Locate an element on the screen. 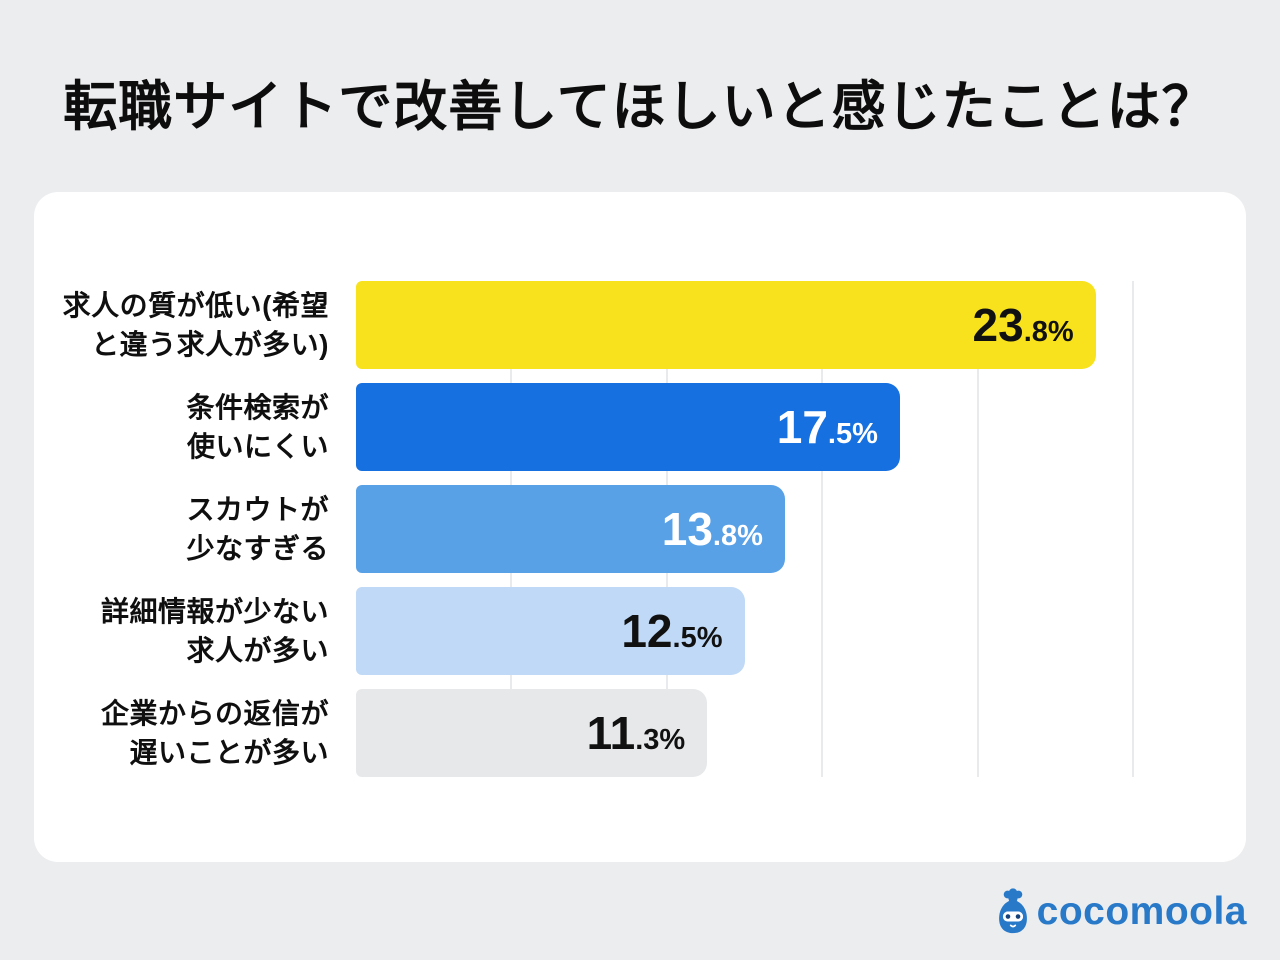 This screenshot has width=1280, height=960. category-label-line1: 詳細情報が少ない is located at coordinates (214, 611).